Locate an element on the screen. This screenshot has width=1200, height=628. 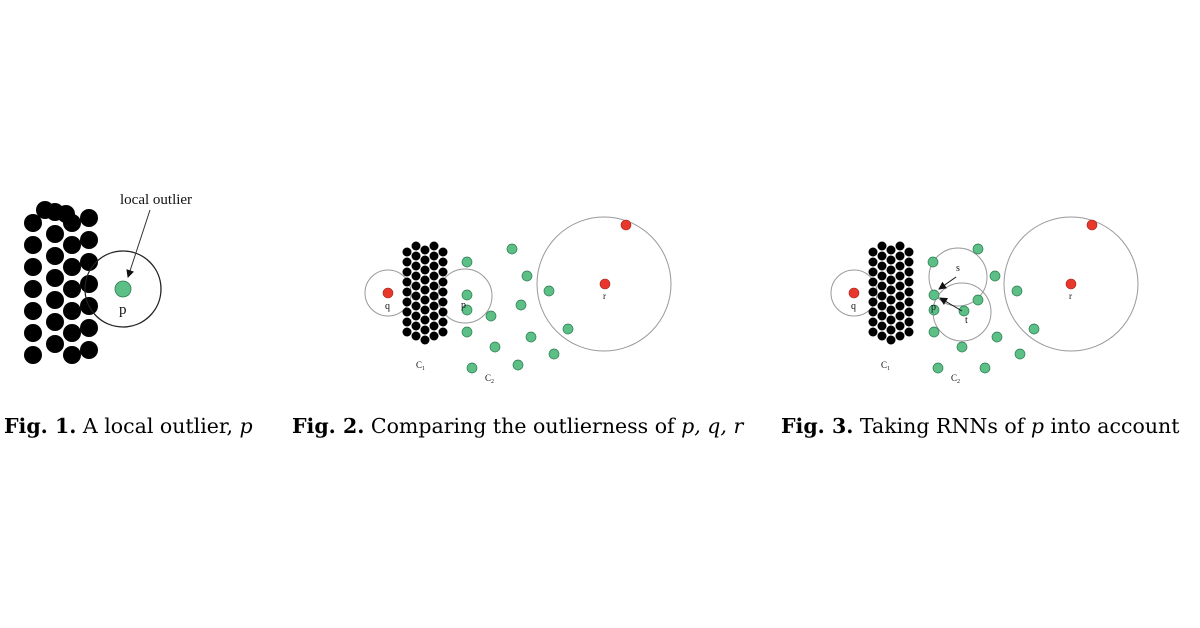
figure-3-arrow-s-to-p is located at coordinates (947, 283).